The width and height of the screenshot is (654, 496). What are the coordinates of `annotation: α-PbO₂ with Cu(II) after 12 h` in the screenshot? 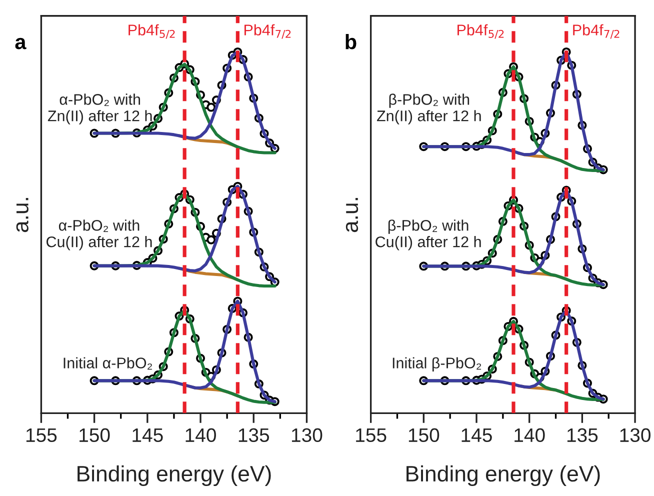 It's located at (99, 235).